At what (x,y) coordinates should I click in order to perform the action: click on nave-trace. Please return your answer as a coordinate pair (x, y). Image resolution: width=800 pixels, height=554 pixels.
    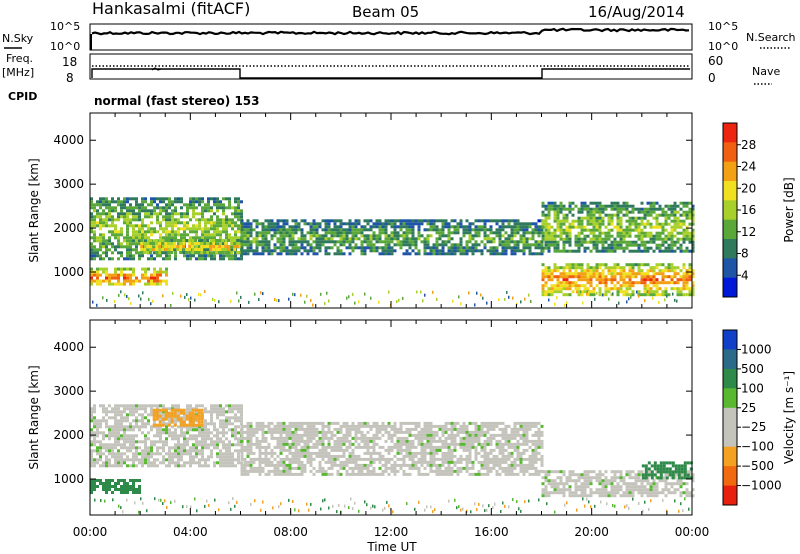
    Looking at the image, I should click on (390, 73).